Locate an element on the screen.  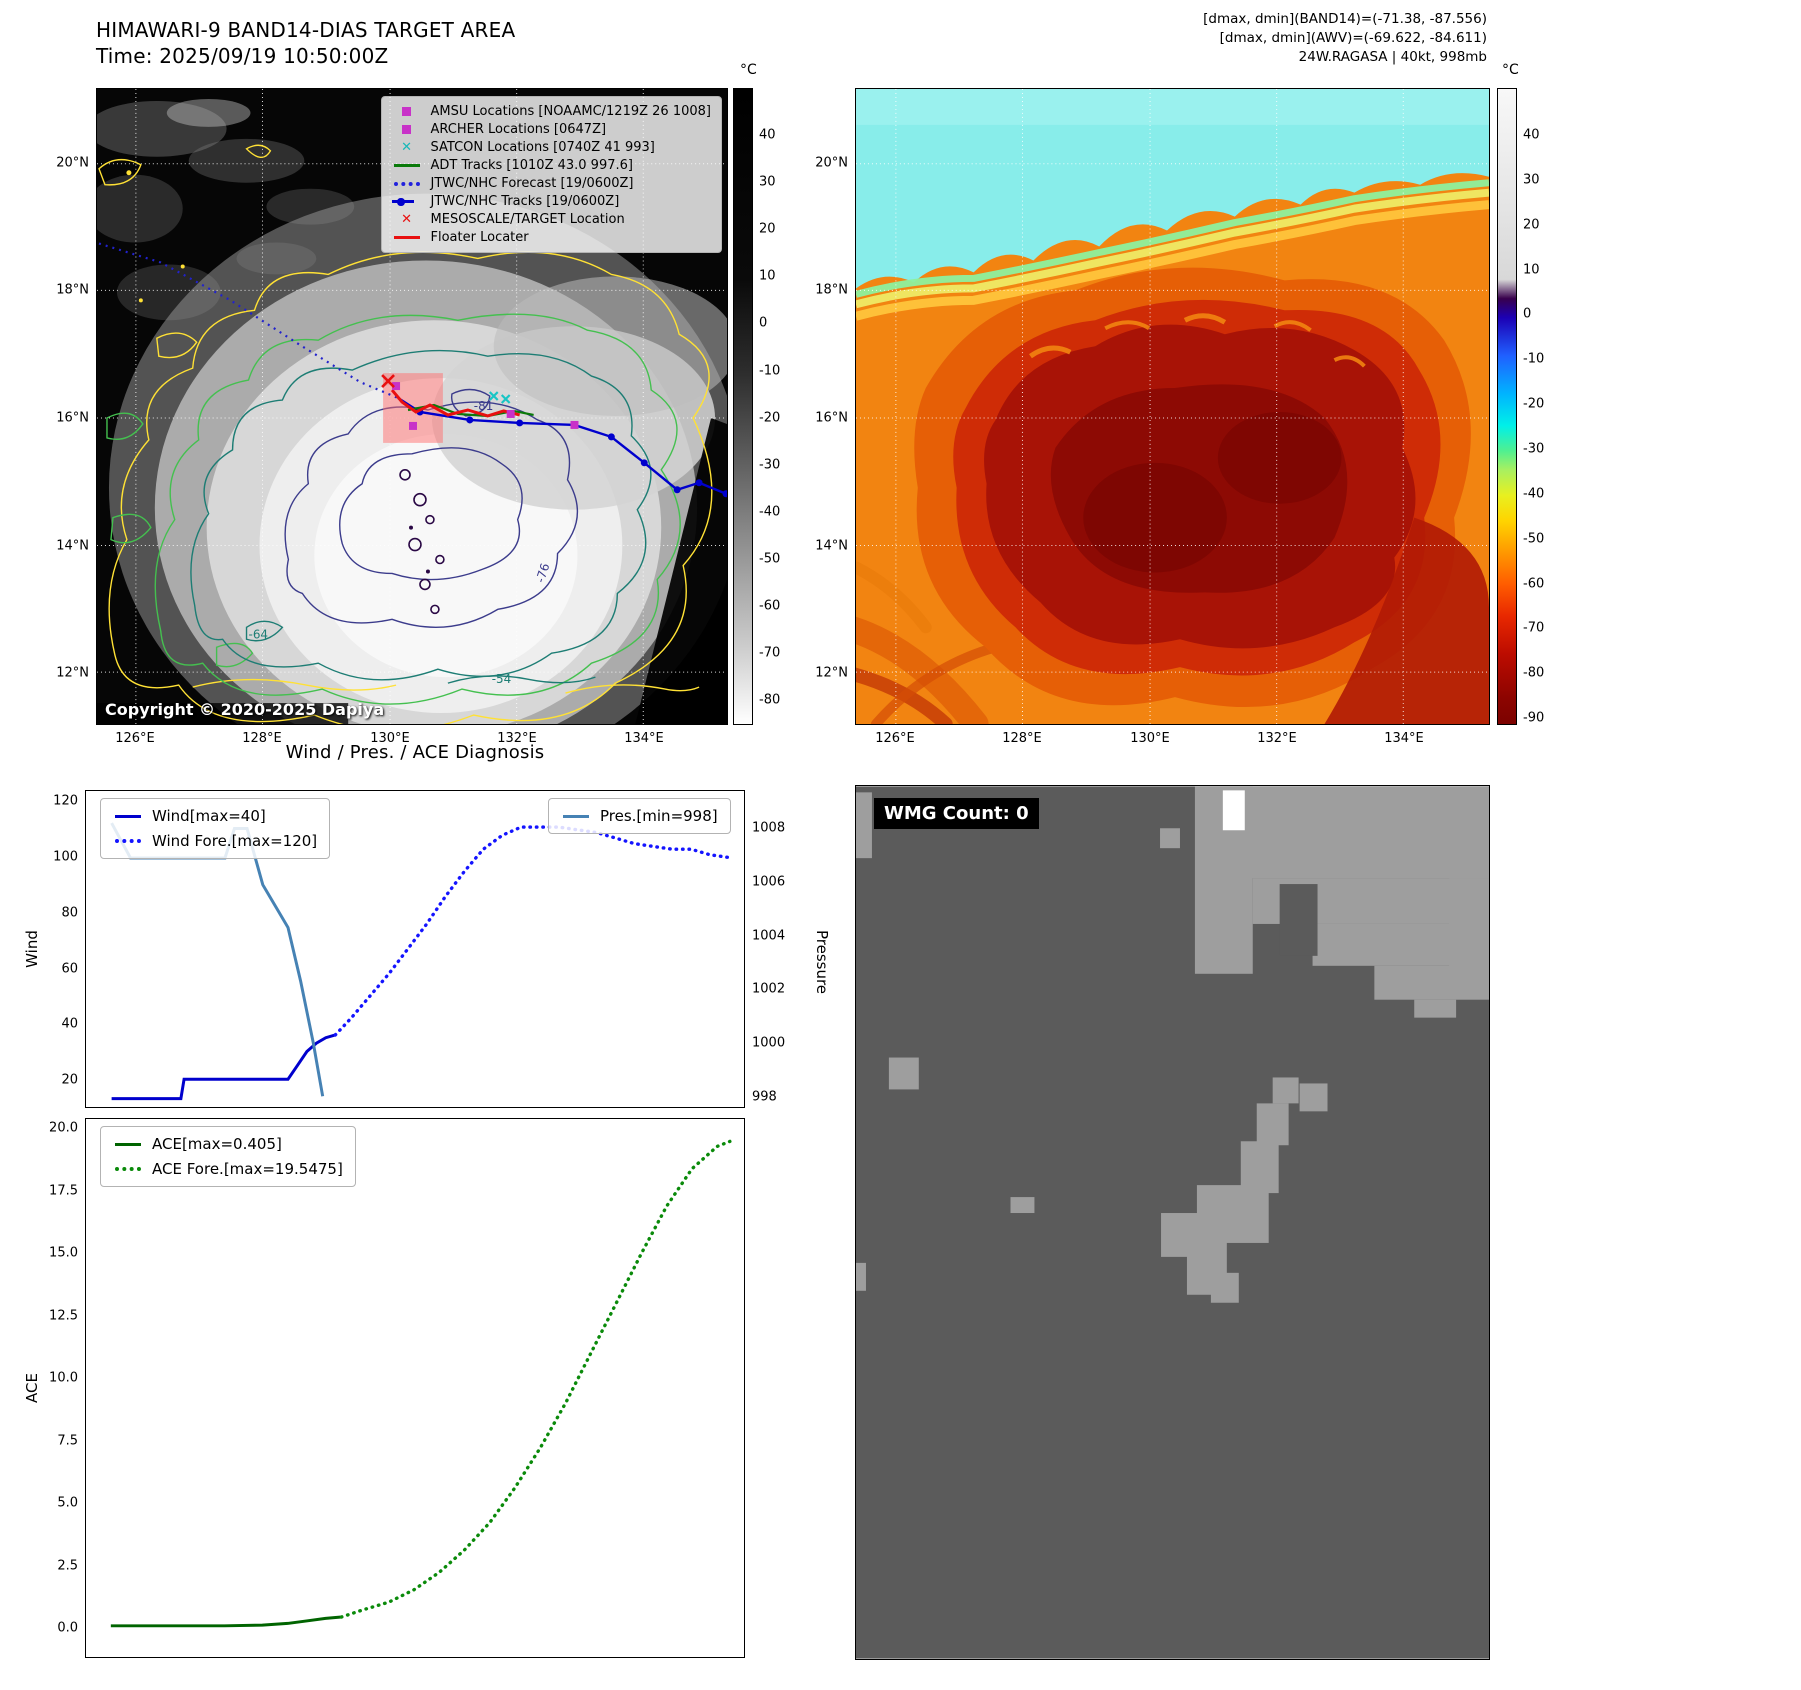
ace-legend: ACE[max=0.405] ACE Fore.[max=19.5475] is located at coordinates (228, 1156).